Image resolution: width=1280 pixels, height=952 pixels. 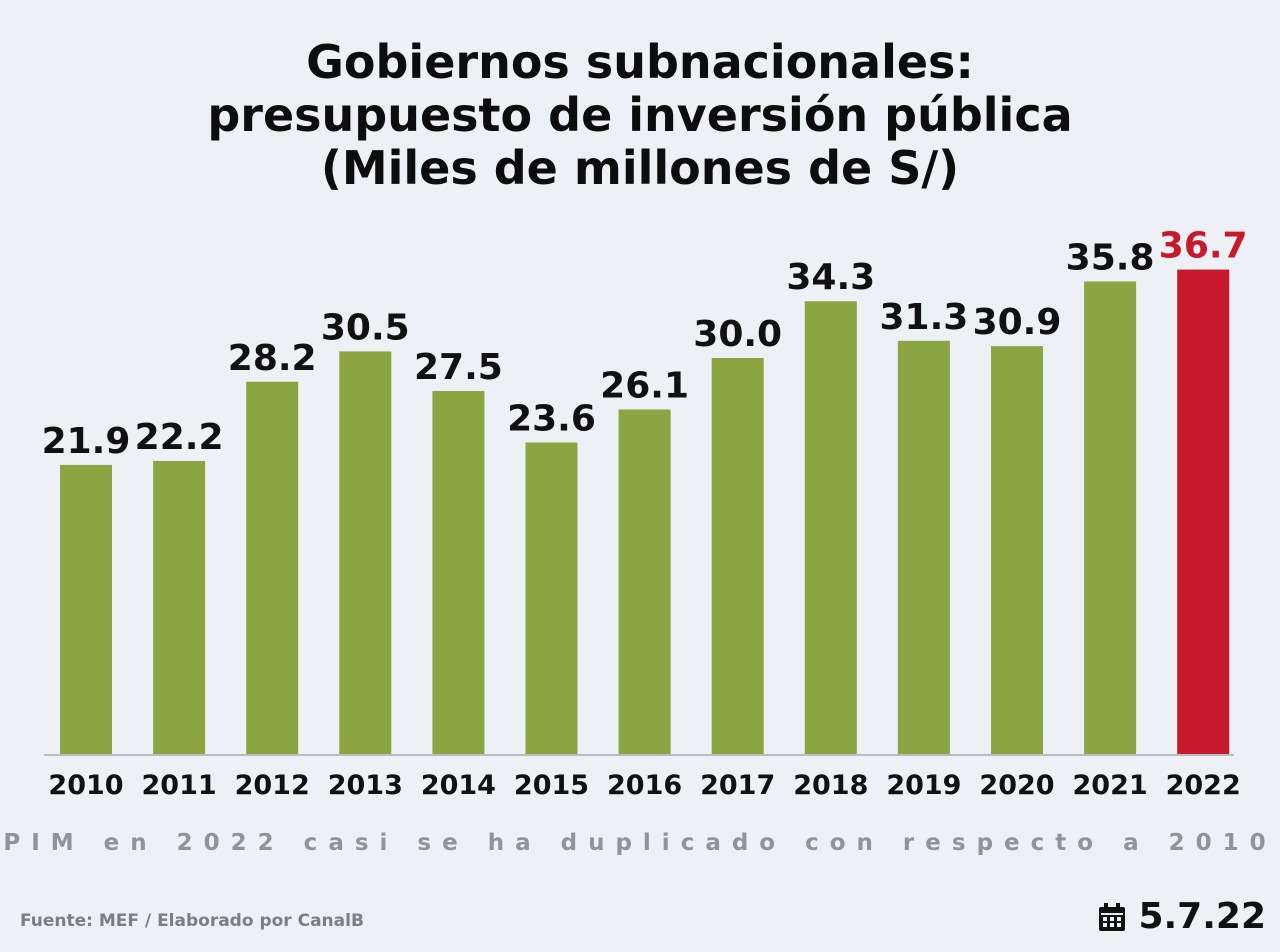 I want to click on x-tick-label-2022: 2022, so click(x=1203, y=785).